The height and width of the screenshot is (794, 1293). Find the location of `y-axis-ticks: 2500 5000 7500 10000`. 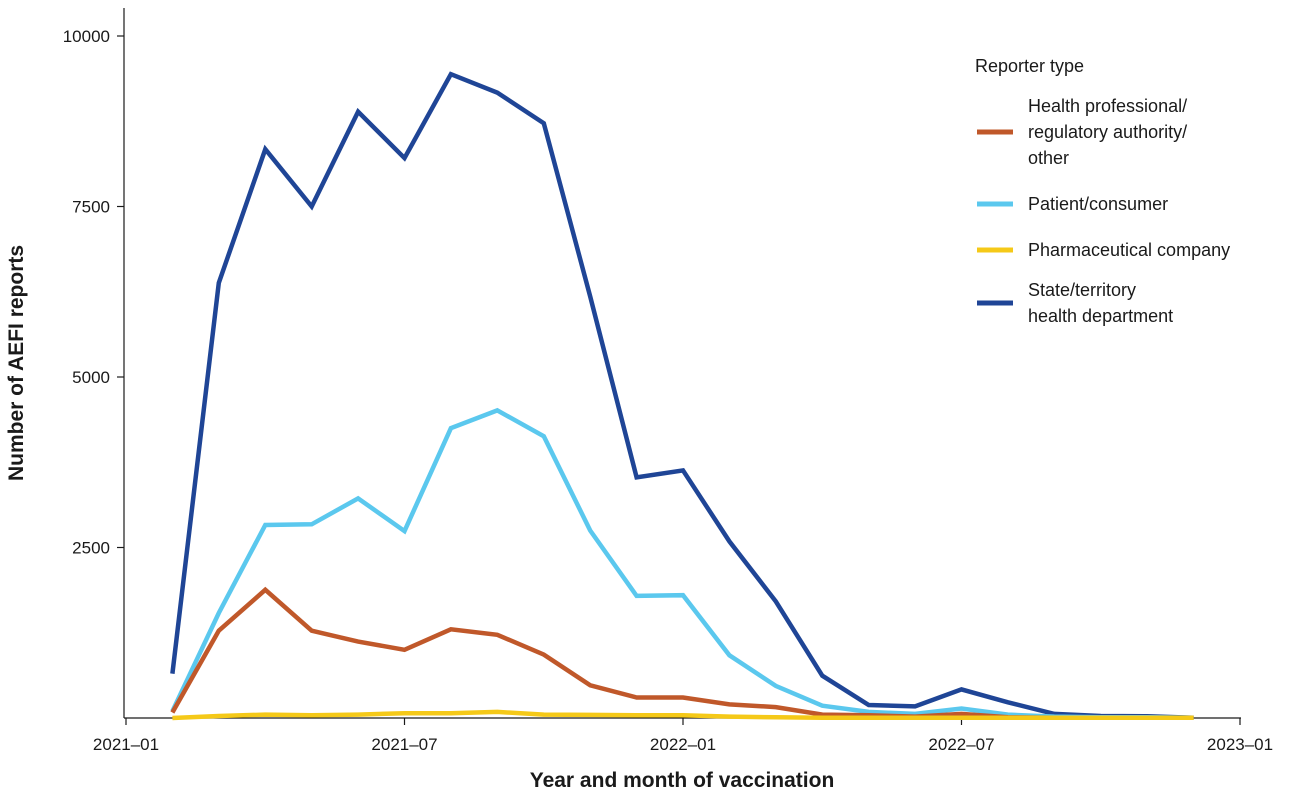

y-axis-ticks: 2500 5000 7500 10000 is located at coordinates (93, 292).